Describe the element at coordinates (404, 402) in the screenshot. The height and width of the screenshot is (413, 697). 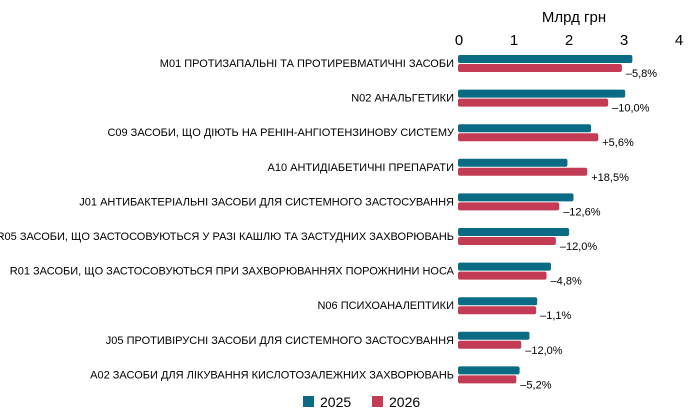
I see `legend-label: 2026` at that location.